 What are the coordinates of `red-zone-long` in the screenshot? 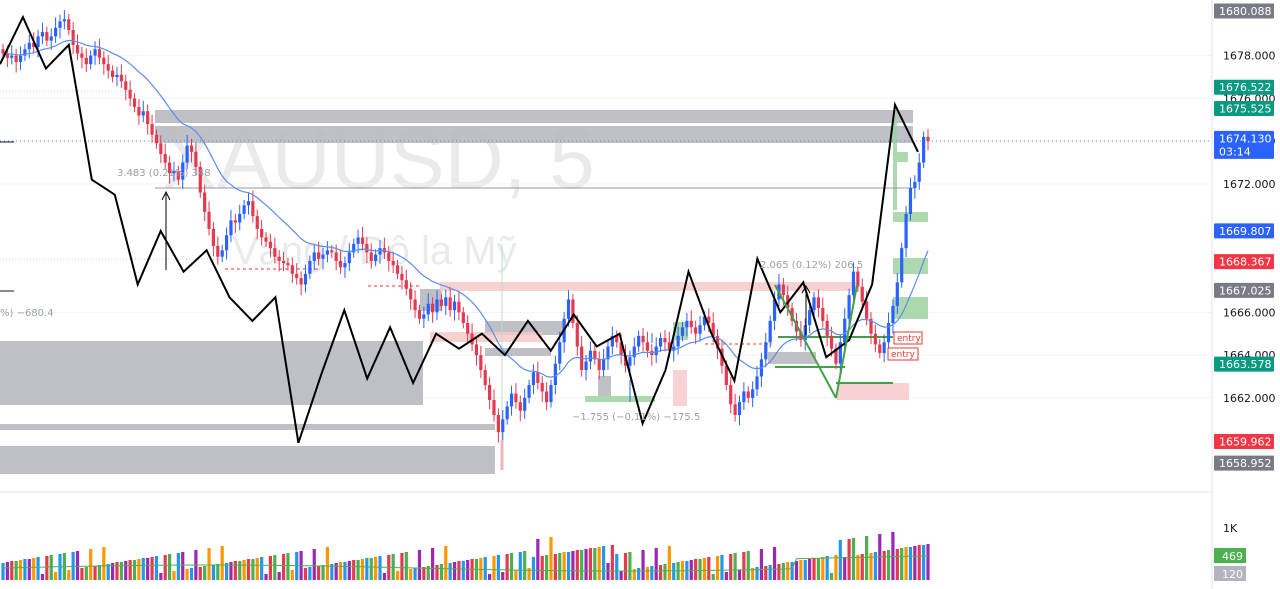 It's located at (648, 286).